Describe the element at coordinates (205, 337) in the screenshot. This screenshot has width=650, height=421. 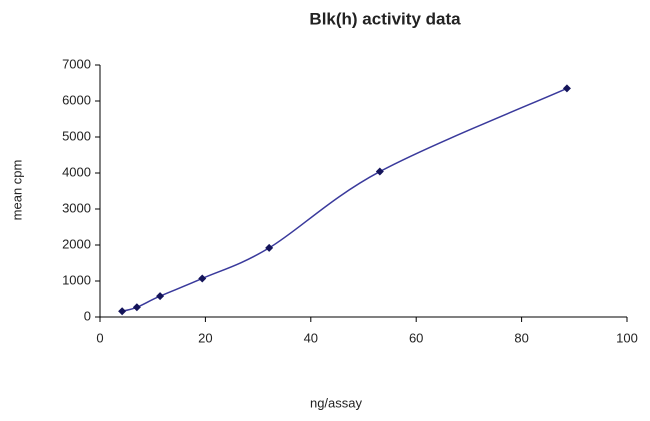
I see `x-tick-label: 20` at that location.